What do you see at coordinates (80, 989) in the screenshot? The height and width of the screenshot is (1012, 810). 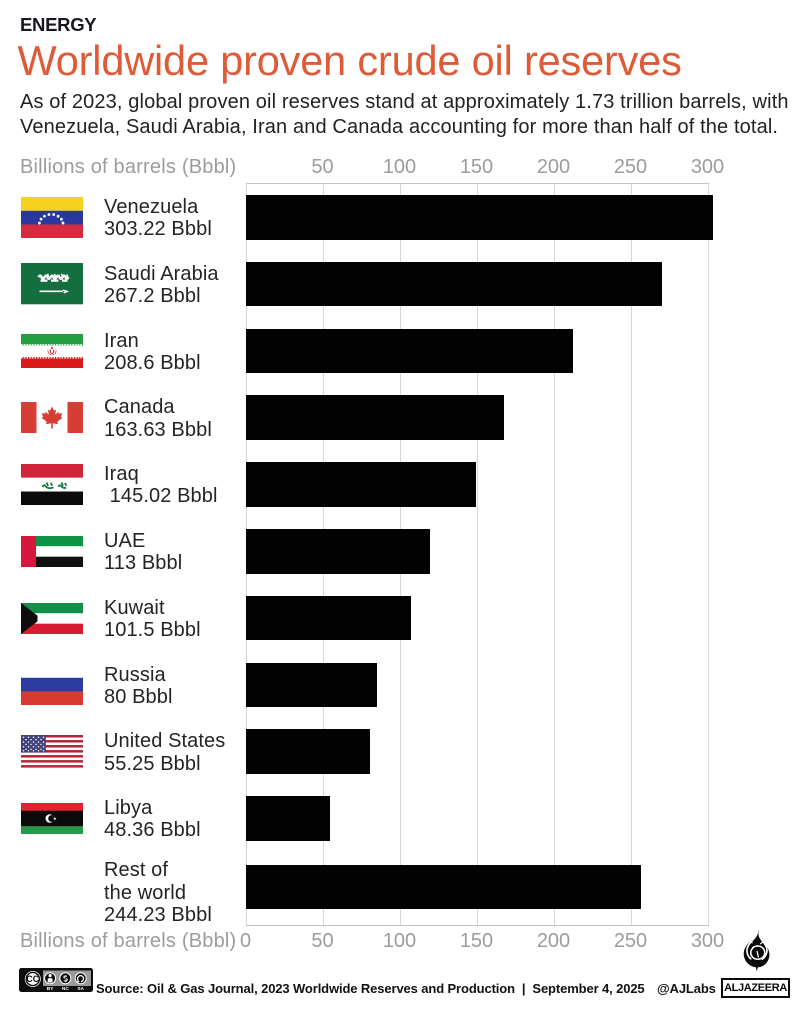 I see `svg-text: SA` at bounding box center [80, 989].